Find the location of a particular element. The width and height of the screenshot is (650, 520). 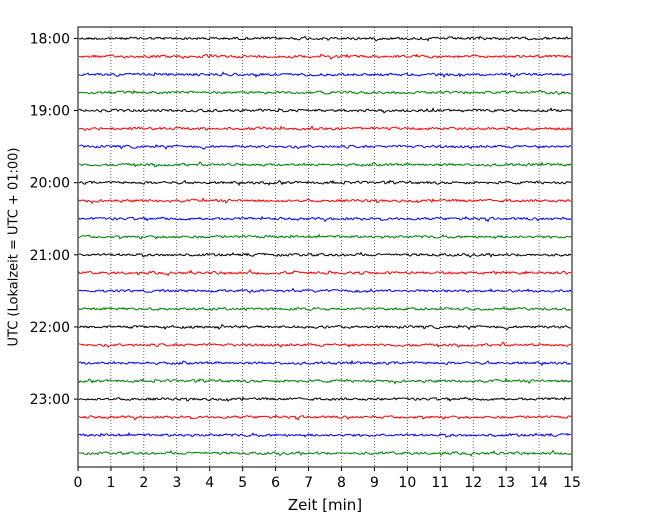

x-tick-label: 6 is located at coordinates (275, 483).